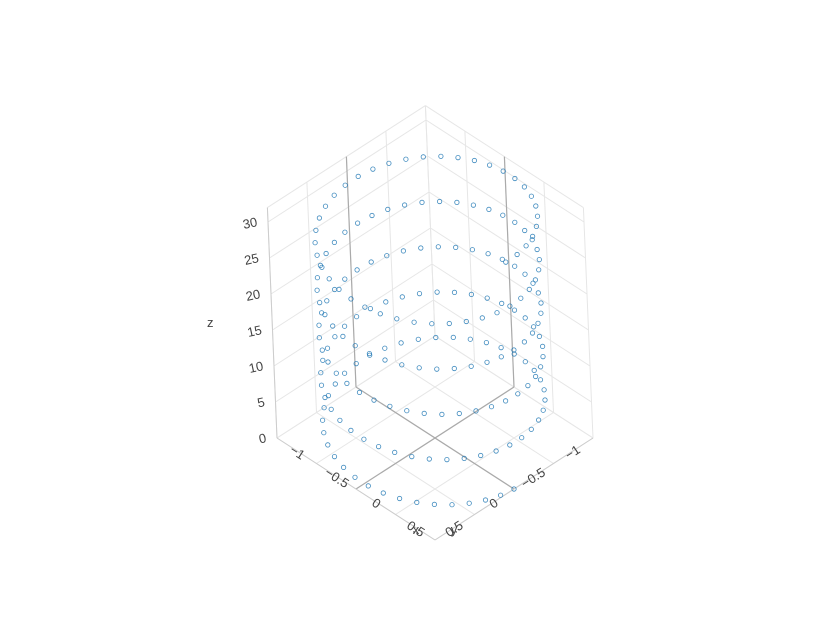  What do you see at coordinates (454, 529) in the screenshot?
I see `y-axis-title: y` at bounding box center [454, 529].